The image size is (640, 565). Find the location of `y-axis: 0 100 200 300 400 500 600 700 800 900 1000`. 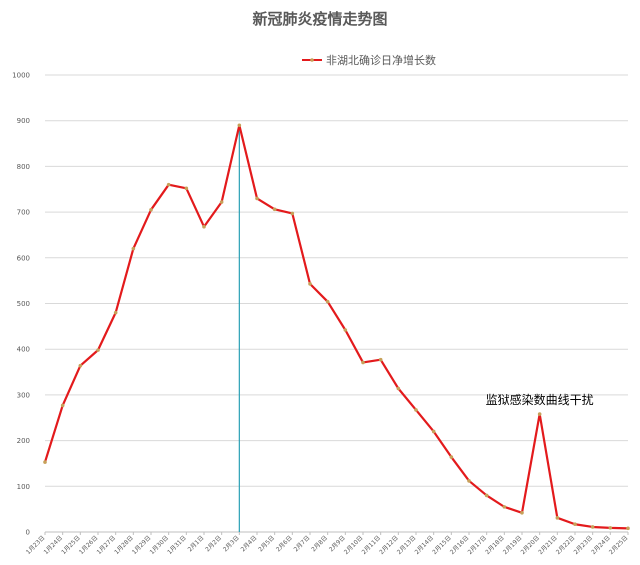

y-axis: 0 100 200 300 400 500 600 700 800 900 1000 is located at coordinates (21, 304).